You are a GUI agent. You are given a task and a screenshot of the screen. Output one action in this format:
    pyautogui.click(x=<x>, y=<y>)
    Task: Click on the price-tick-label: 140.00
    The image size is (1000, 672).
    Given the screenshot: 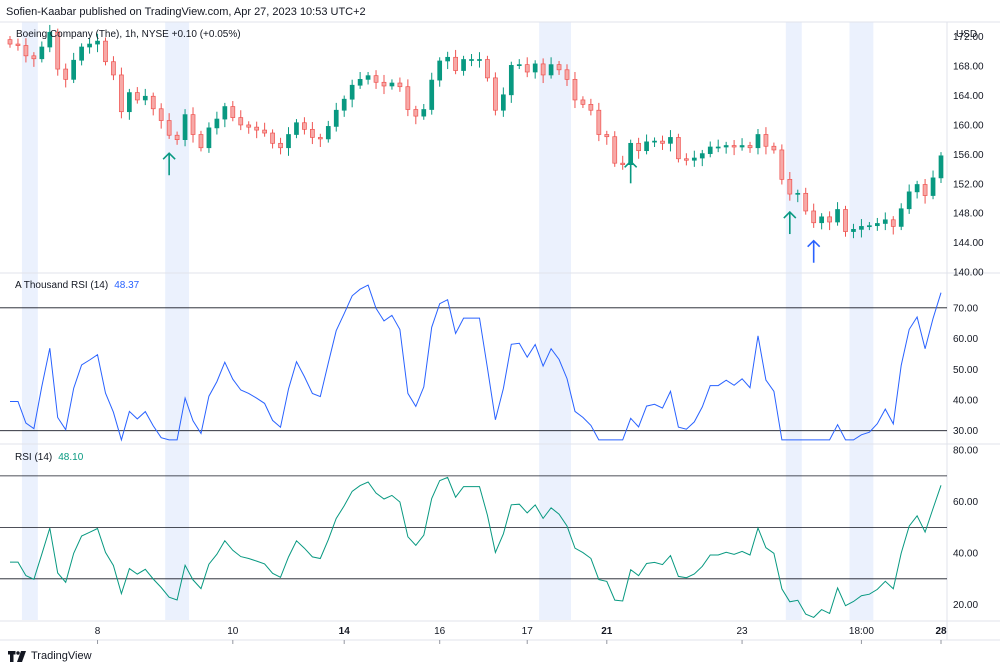 What is the action you would take?
    pyautogui.click(x=968, y=273)
    